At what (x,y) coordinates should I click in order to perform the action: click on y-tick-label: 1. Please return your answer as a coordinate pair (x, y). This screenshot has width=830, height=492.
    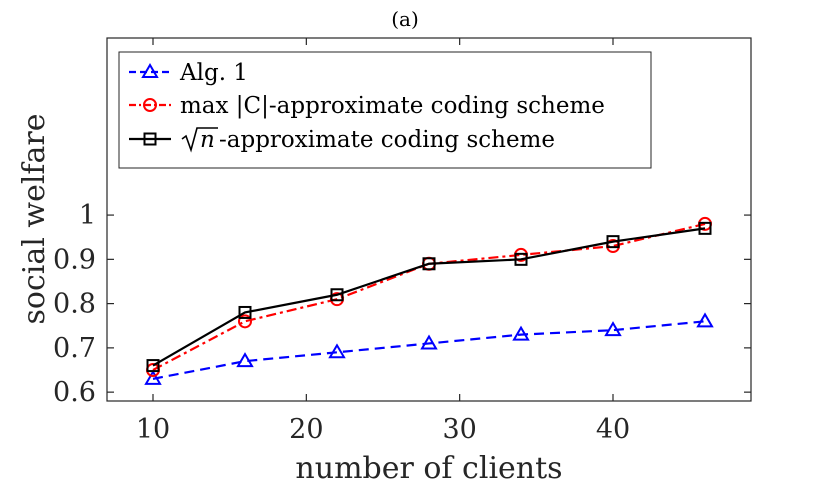
    Looking at the image, I should click on (87, 215).